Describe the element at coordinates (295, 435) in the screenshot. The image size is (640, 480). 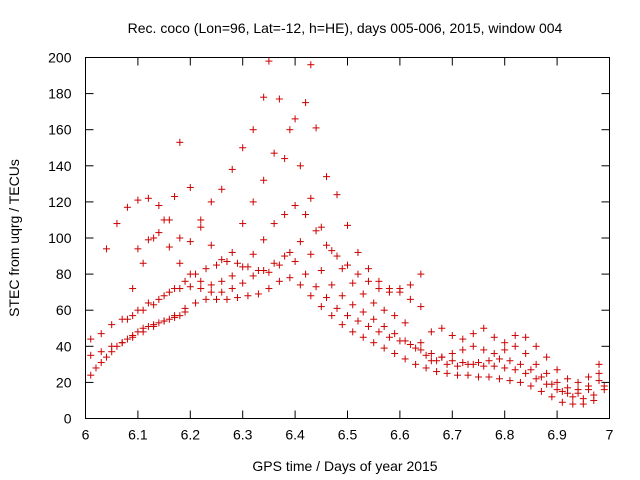
I see `x-tick-label: 6.4` at that location.